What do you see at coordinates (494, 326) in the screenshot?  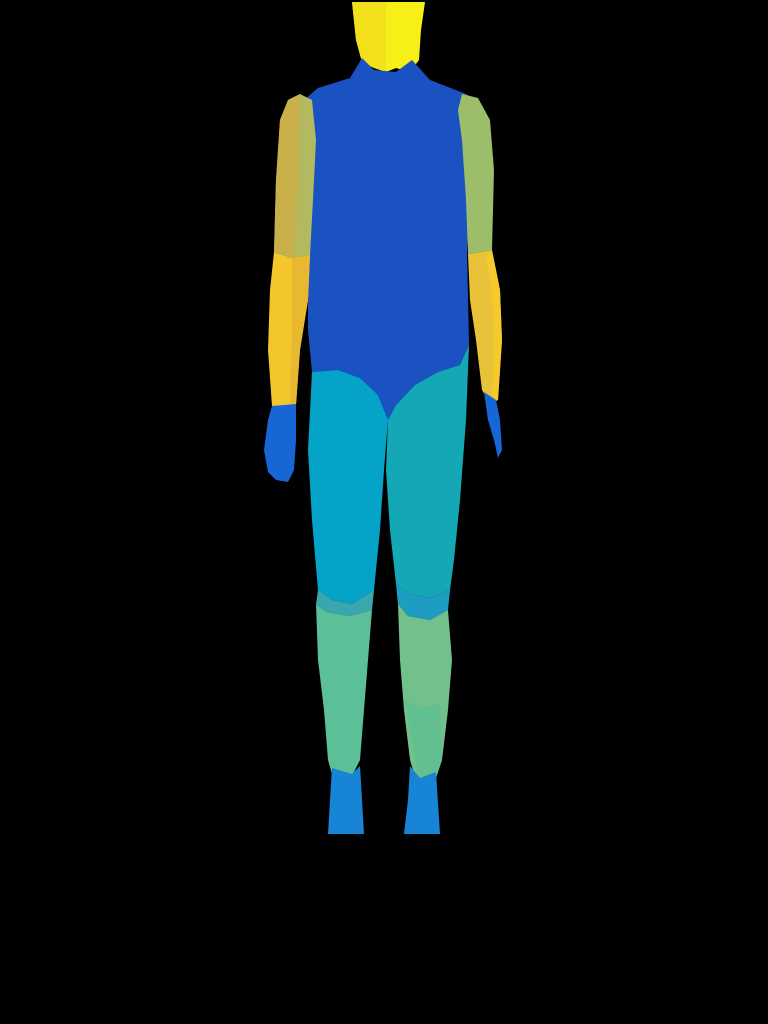 I see `forearm-right-of-image-outer` at bounding box center [494, 326].